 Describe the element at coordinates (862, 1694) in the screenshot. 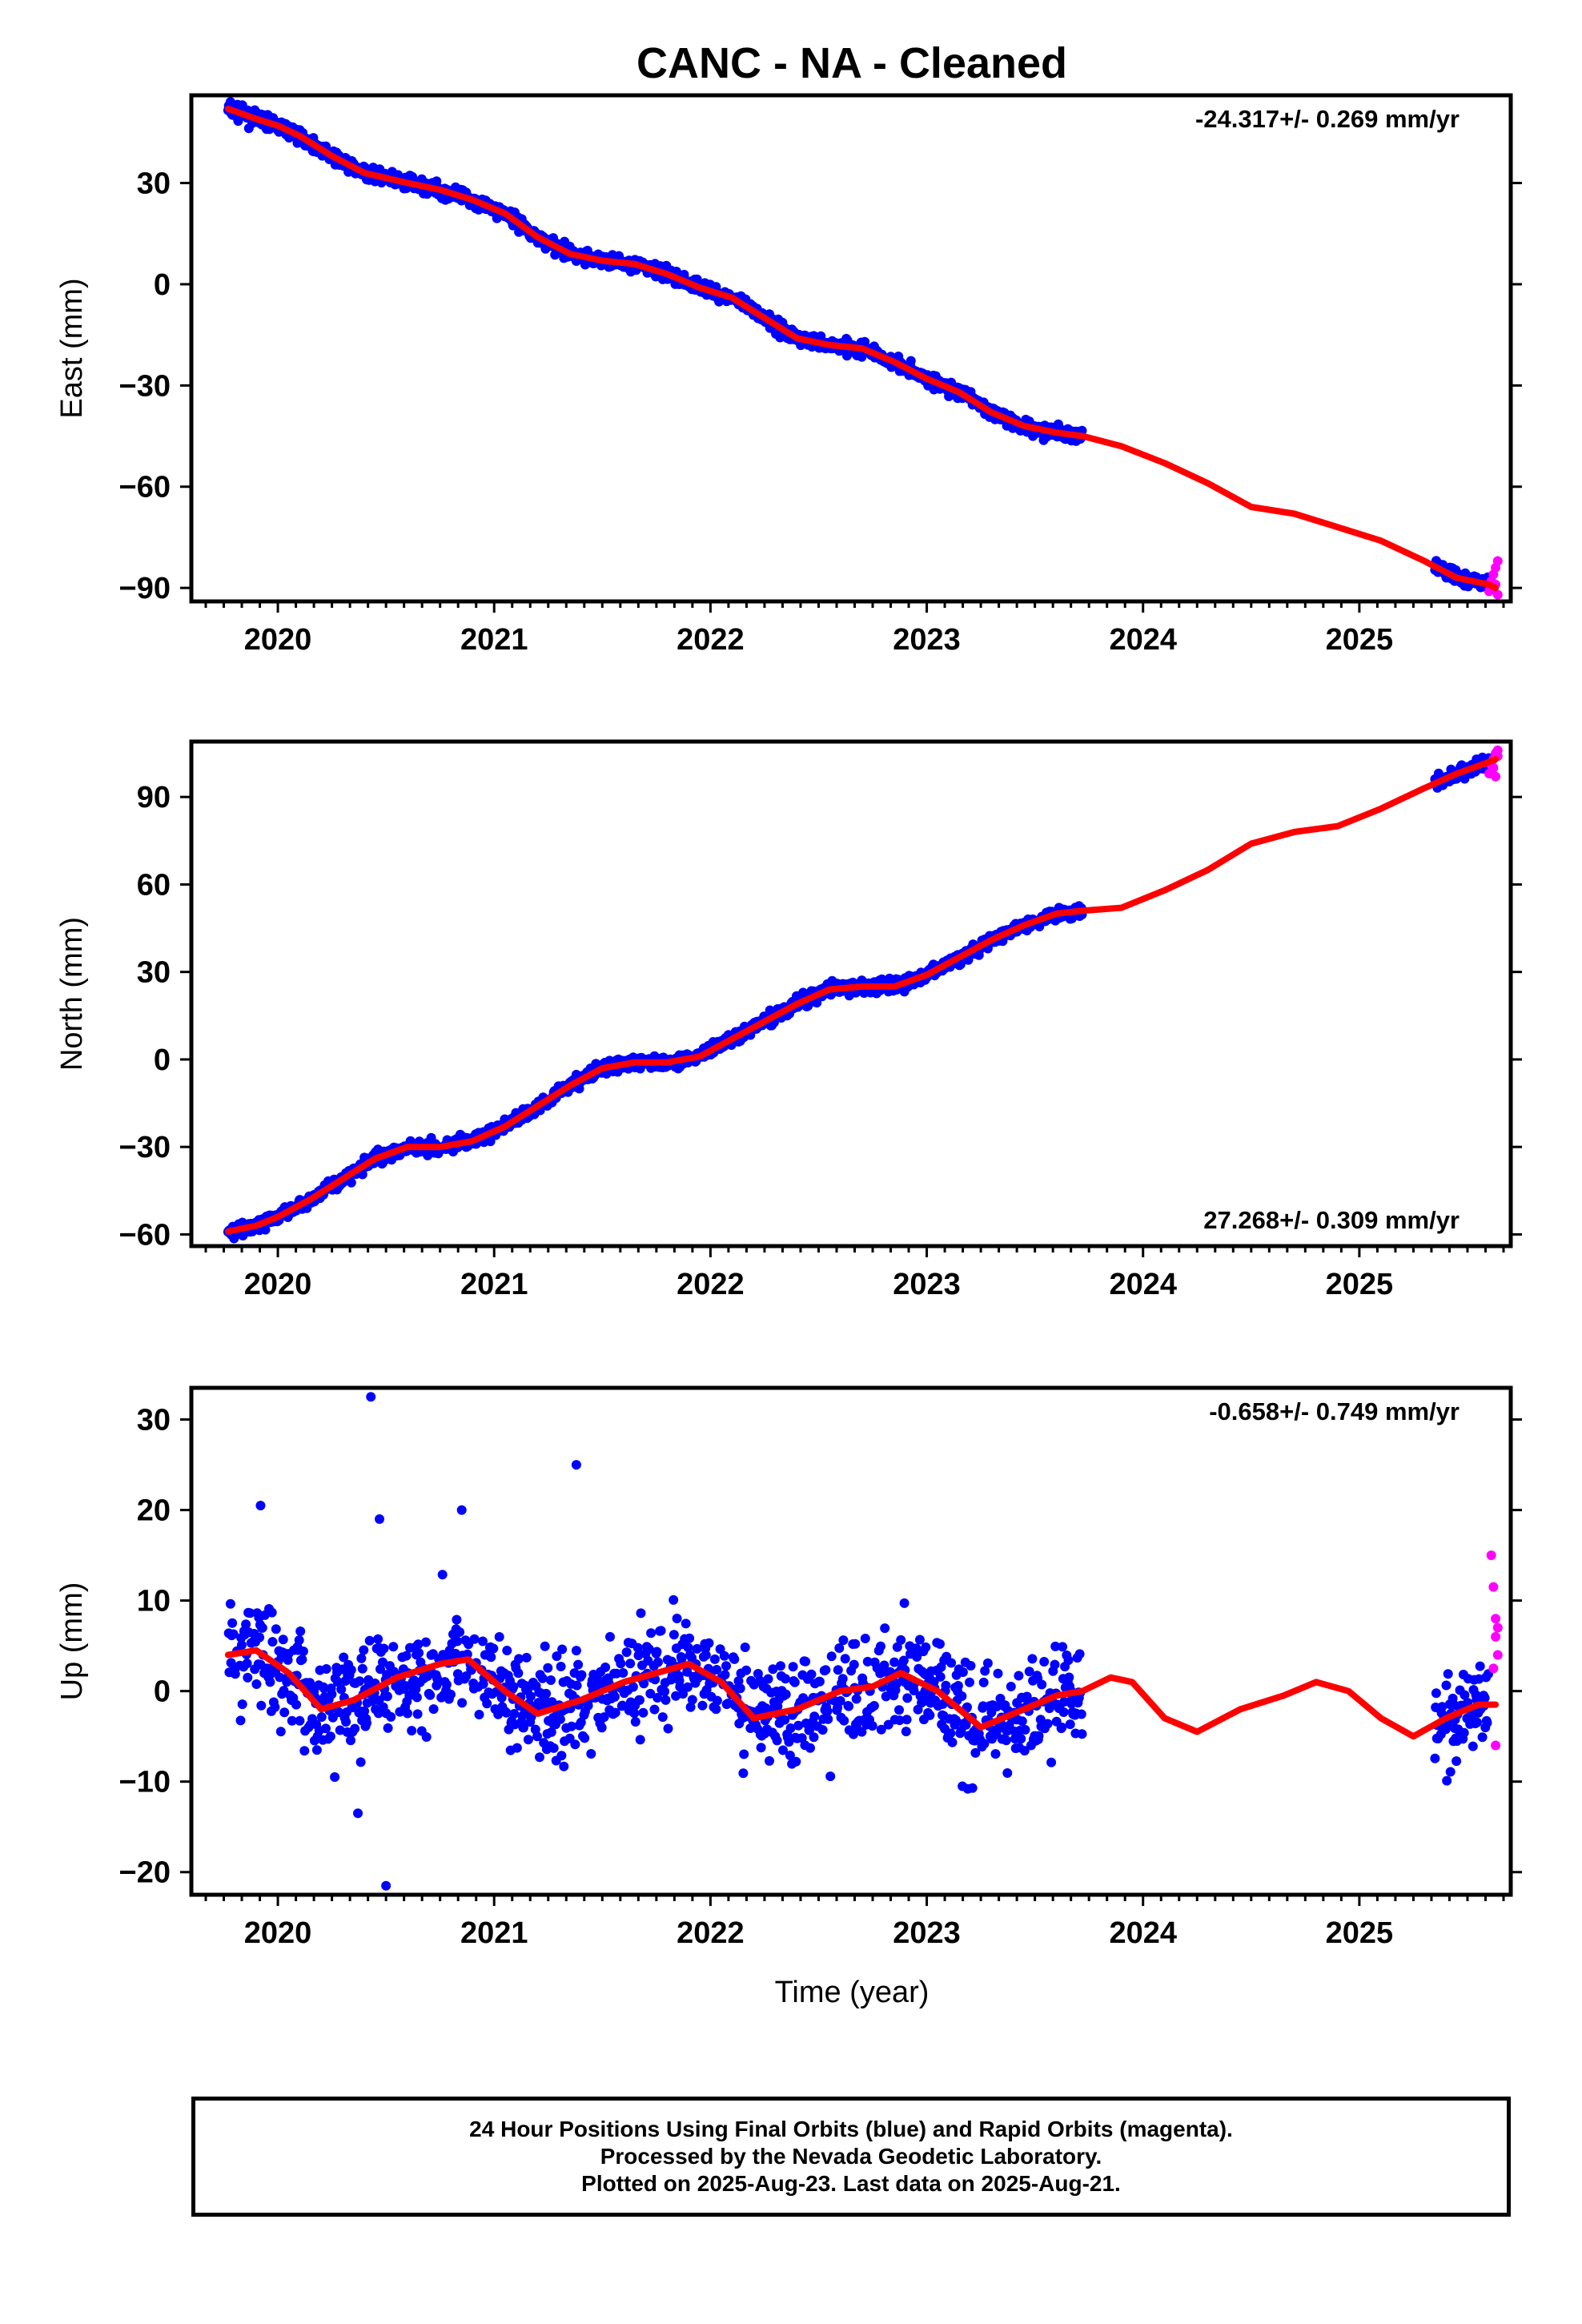

I see `model-curve` at that location.